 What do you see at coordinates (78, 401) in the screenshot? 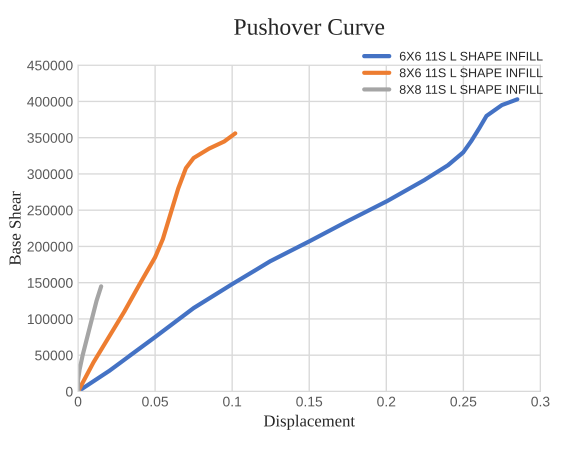
I see `x-tick-label: 0` at bounding box center [78, 401].